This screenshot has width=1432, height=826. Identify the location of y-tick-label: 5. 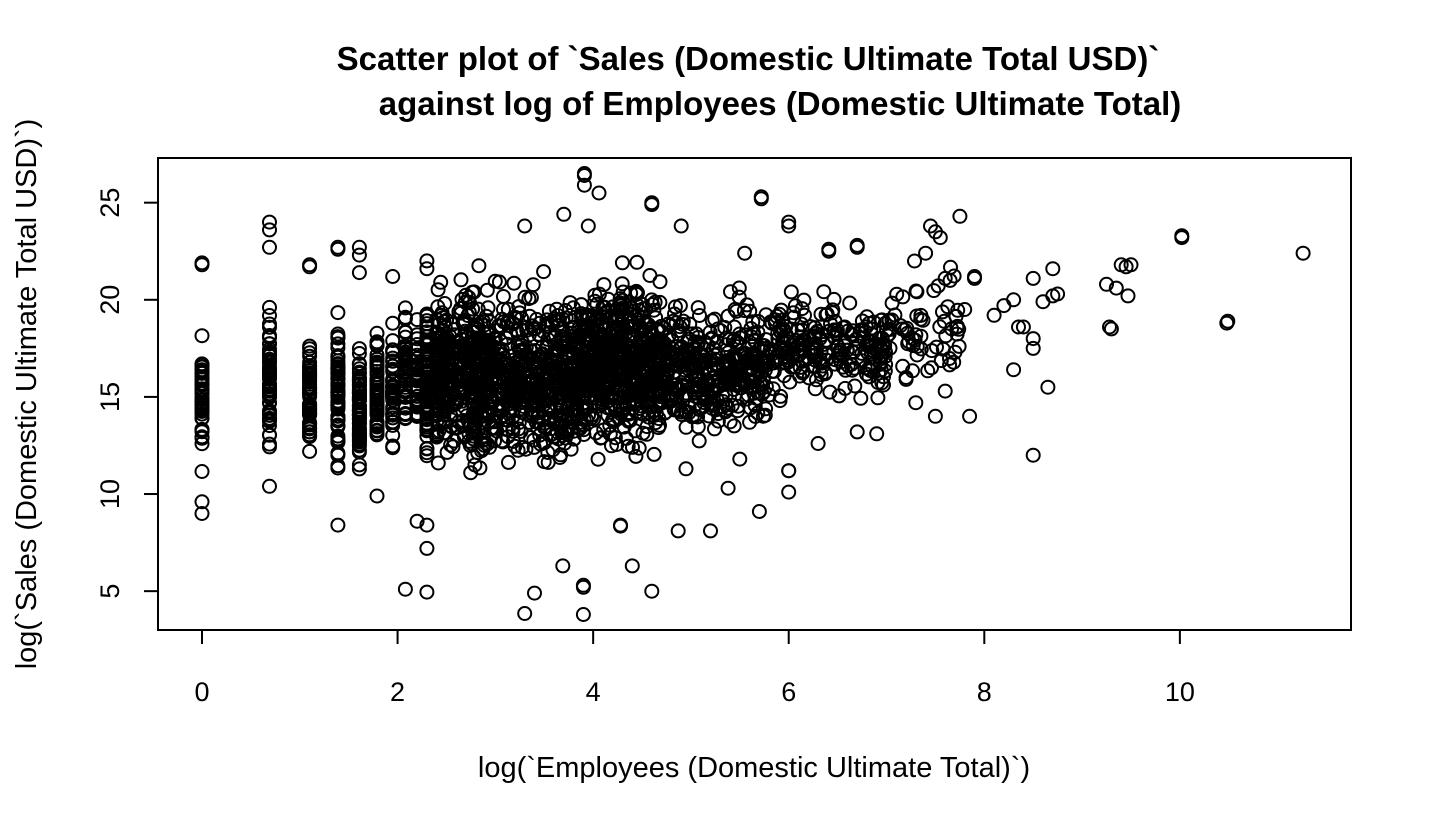
(110, 591).